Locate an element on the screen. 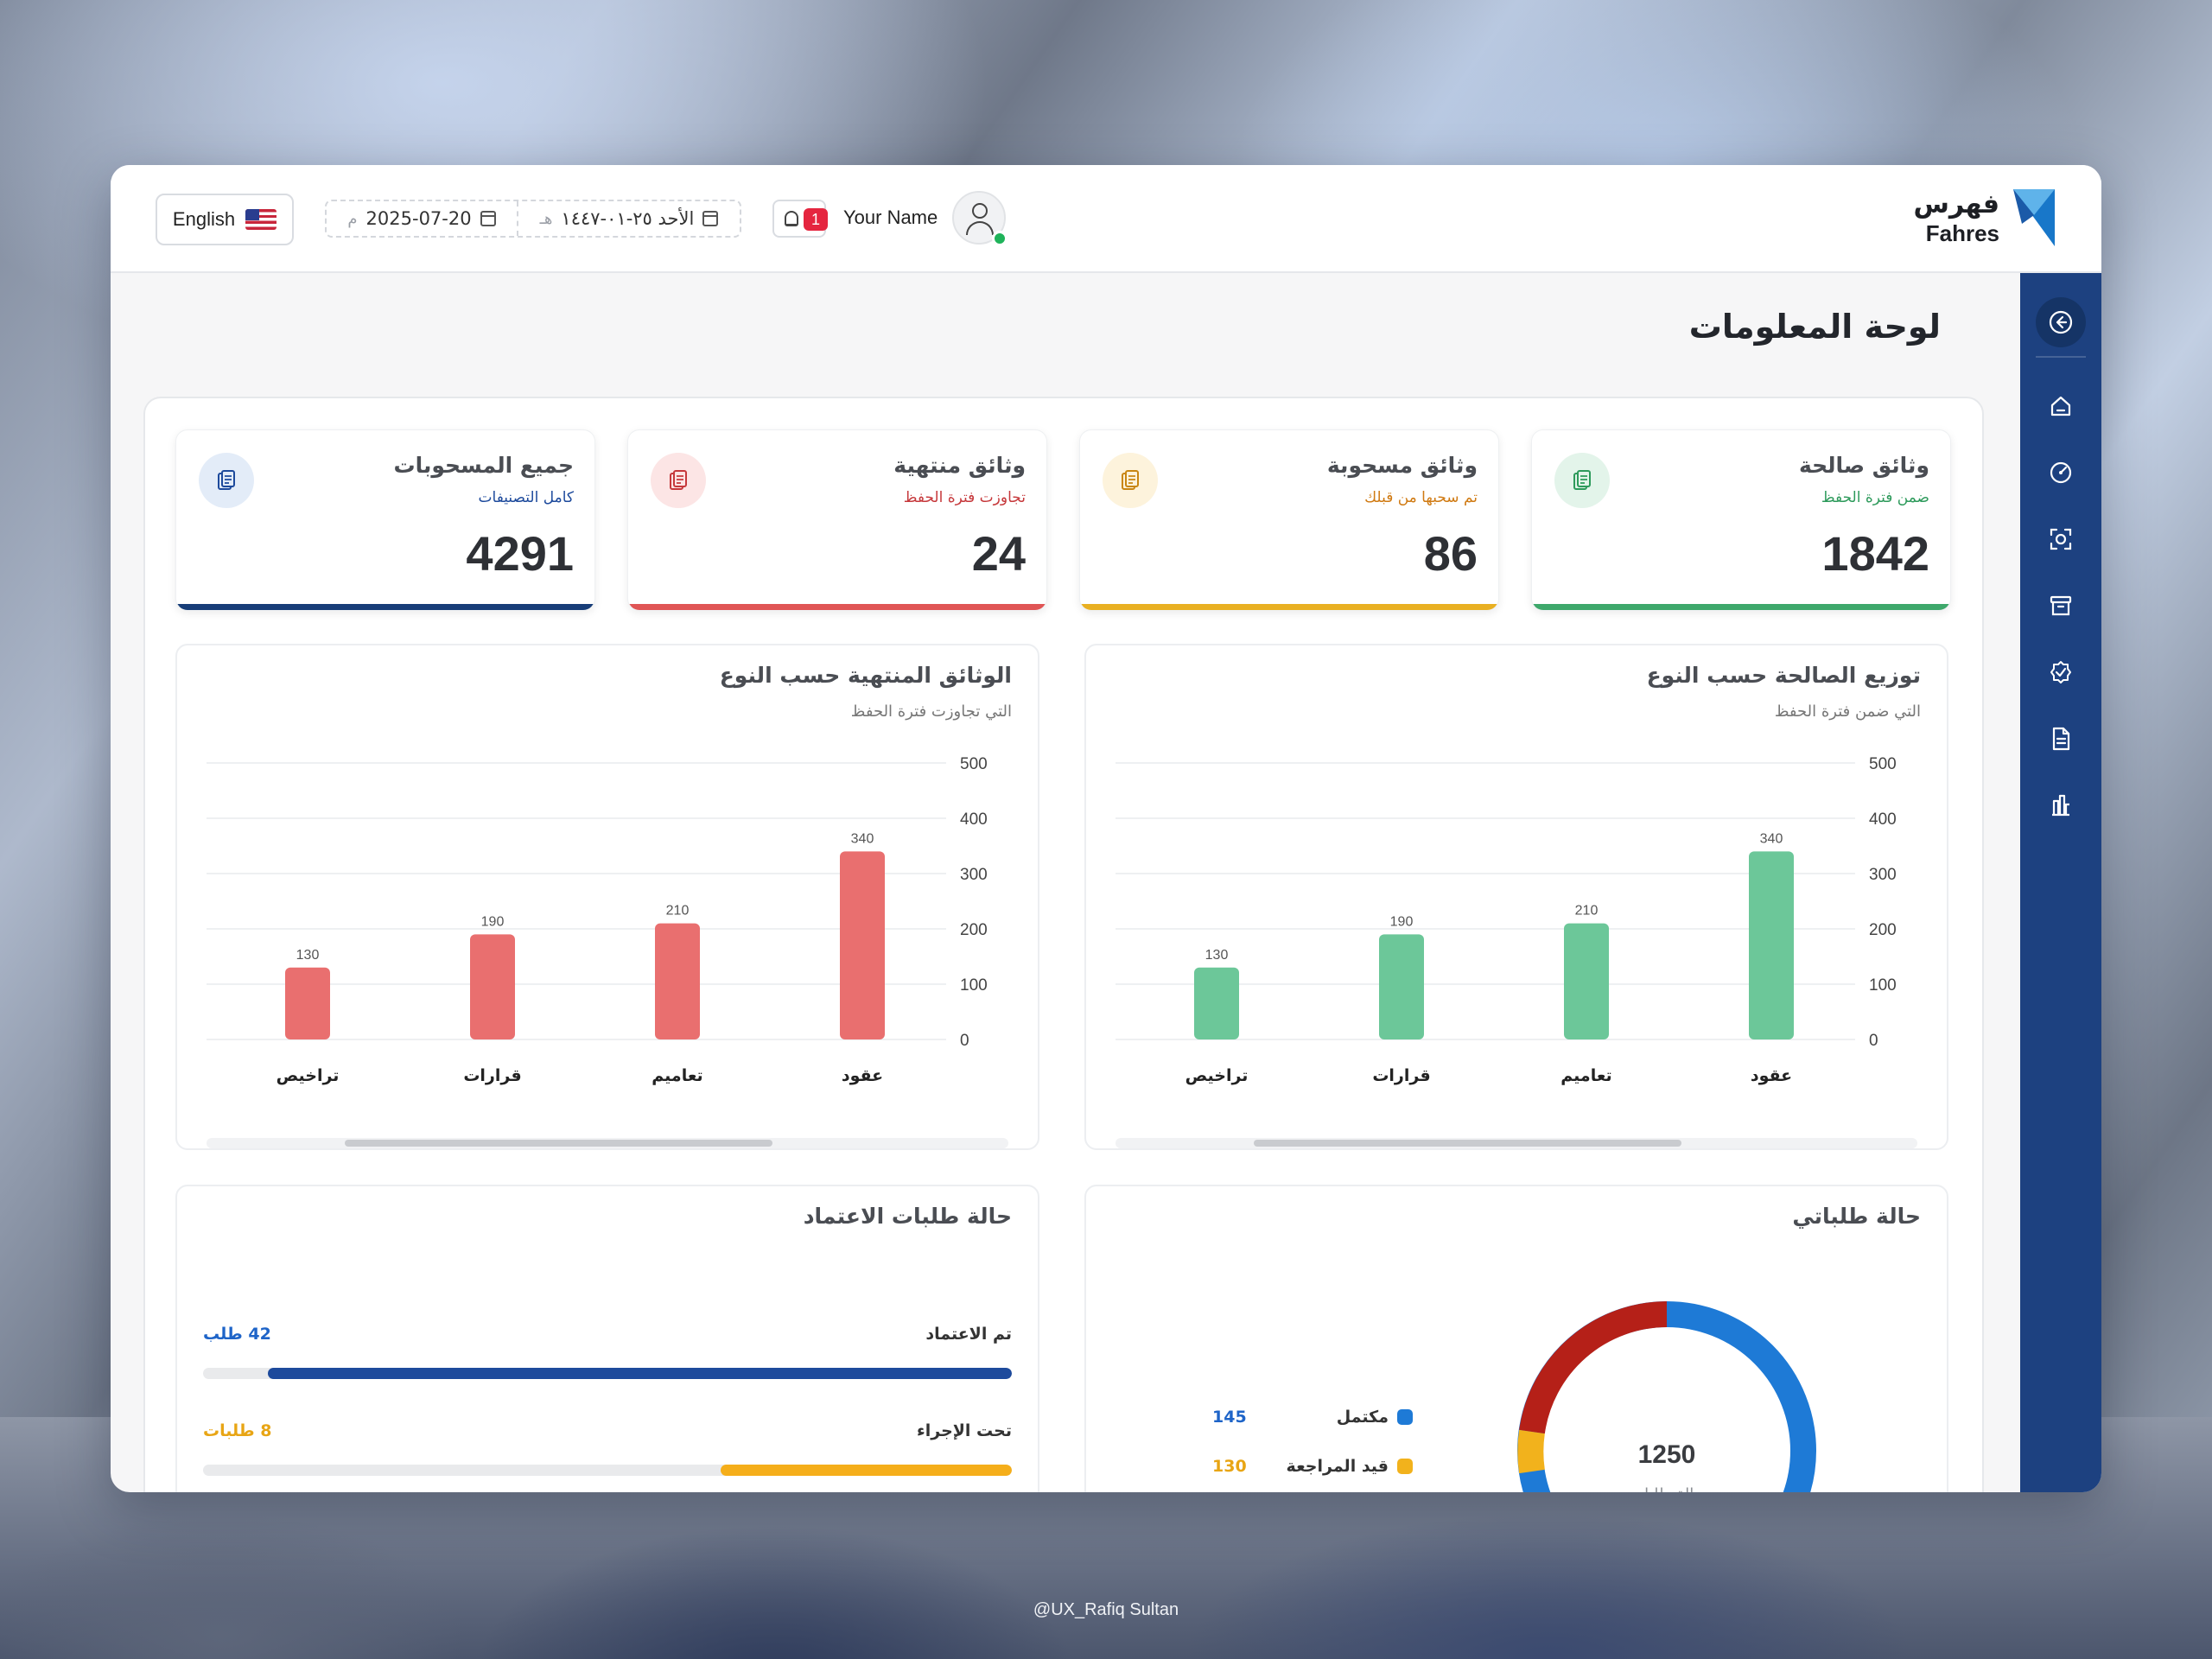  sidebar is located at coordinates (2060, 882).